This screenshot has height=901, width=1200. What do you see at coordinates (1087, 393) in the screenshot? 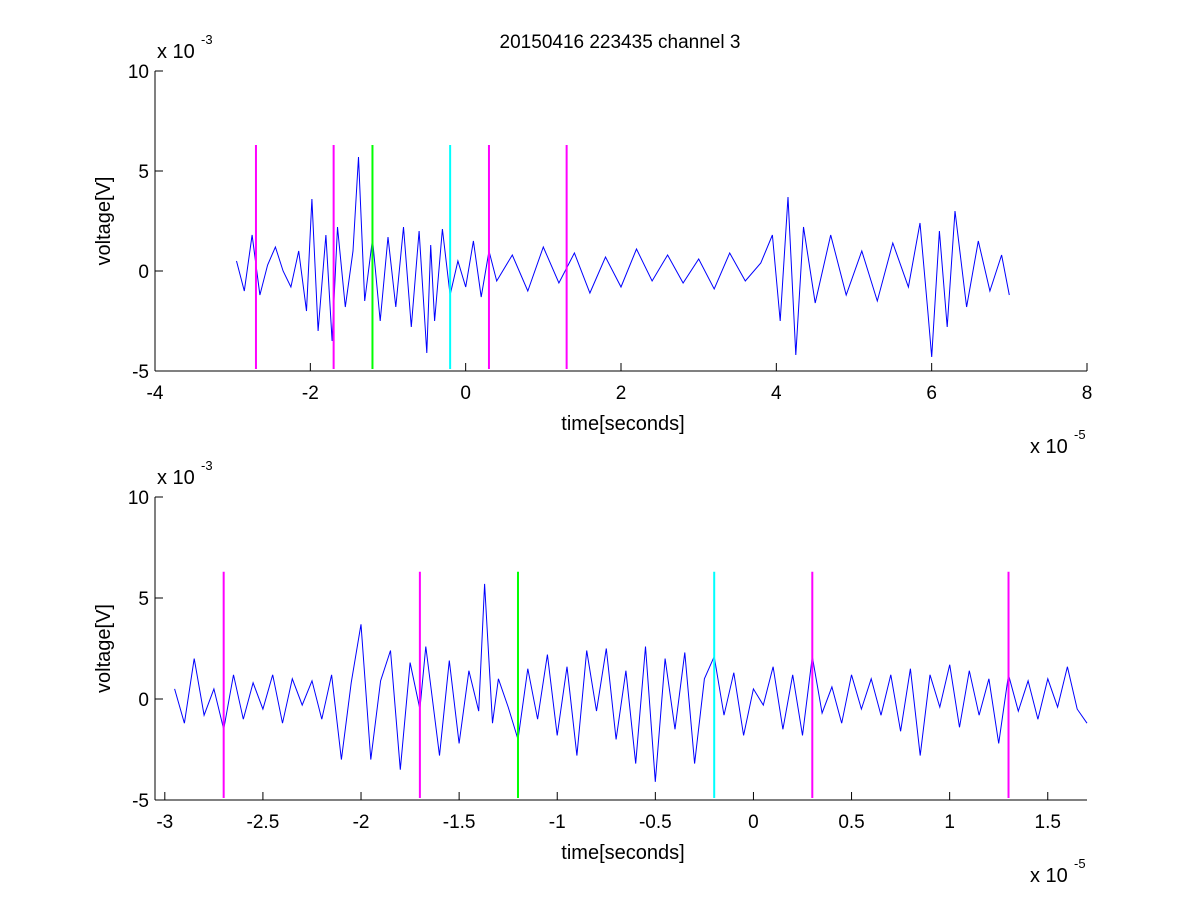
I see `panel1-x-tick-label: 8` at bounding box center [1087, 393].